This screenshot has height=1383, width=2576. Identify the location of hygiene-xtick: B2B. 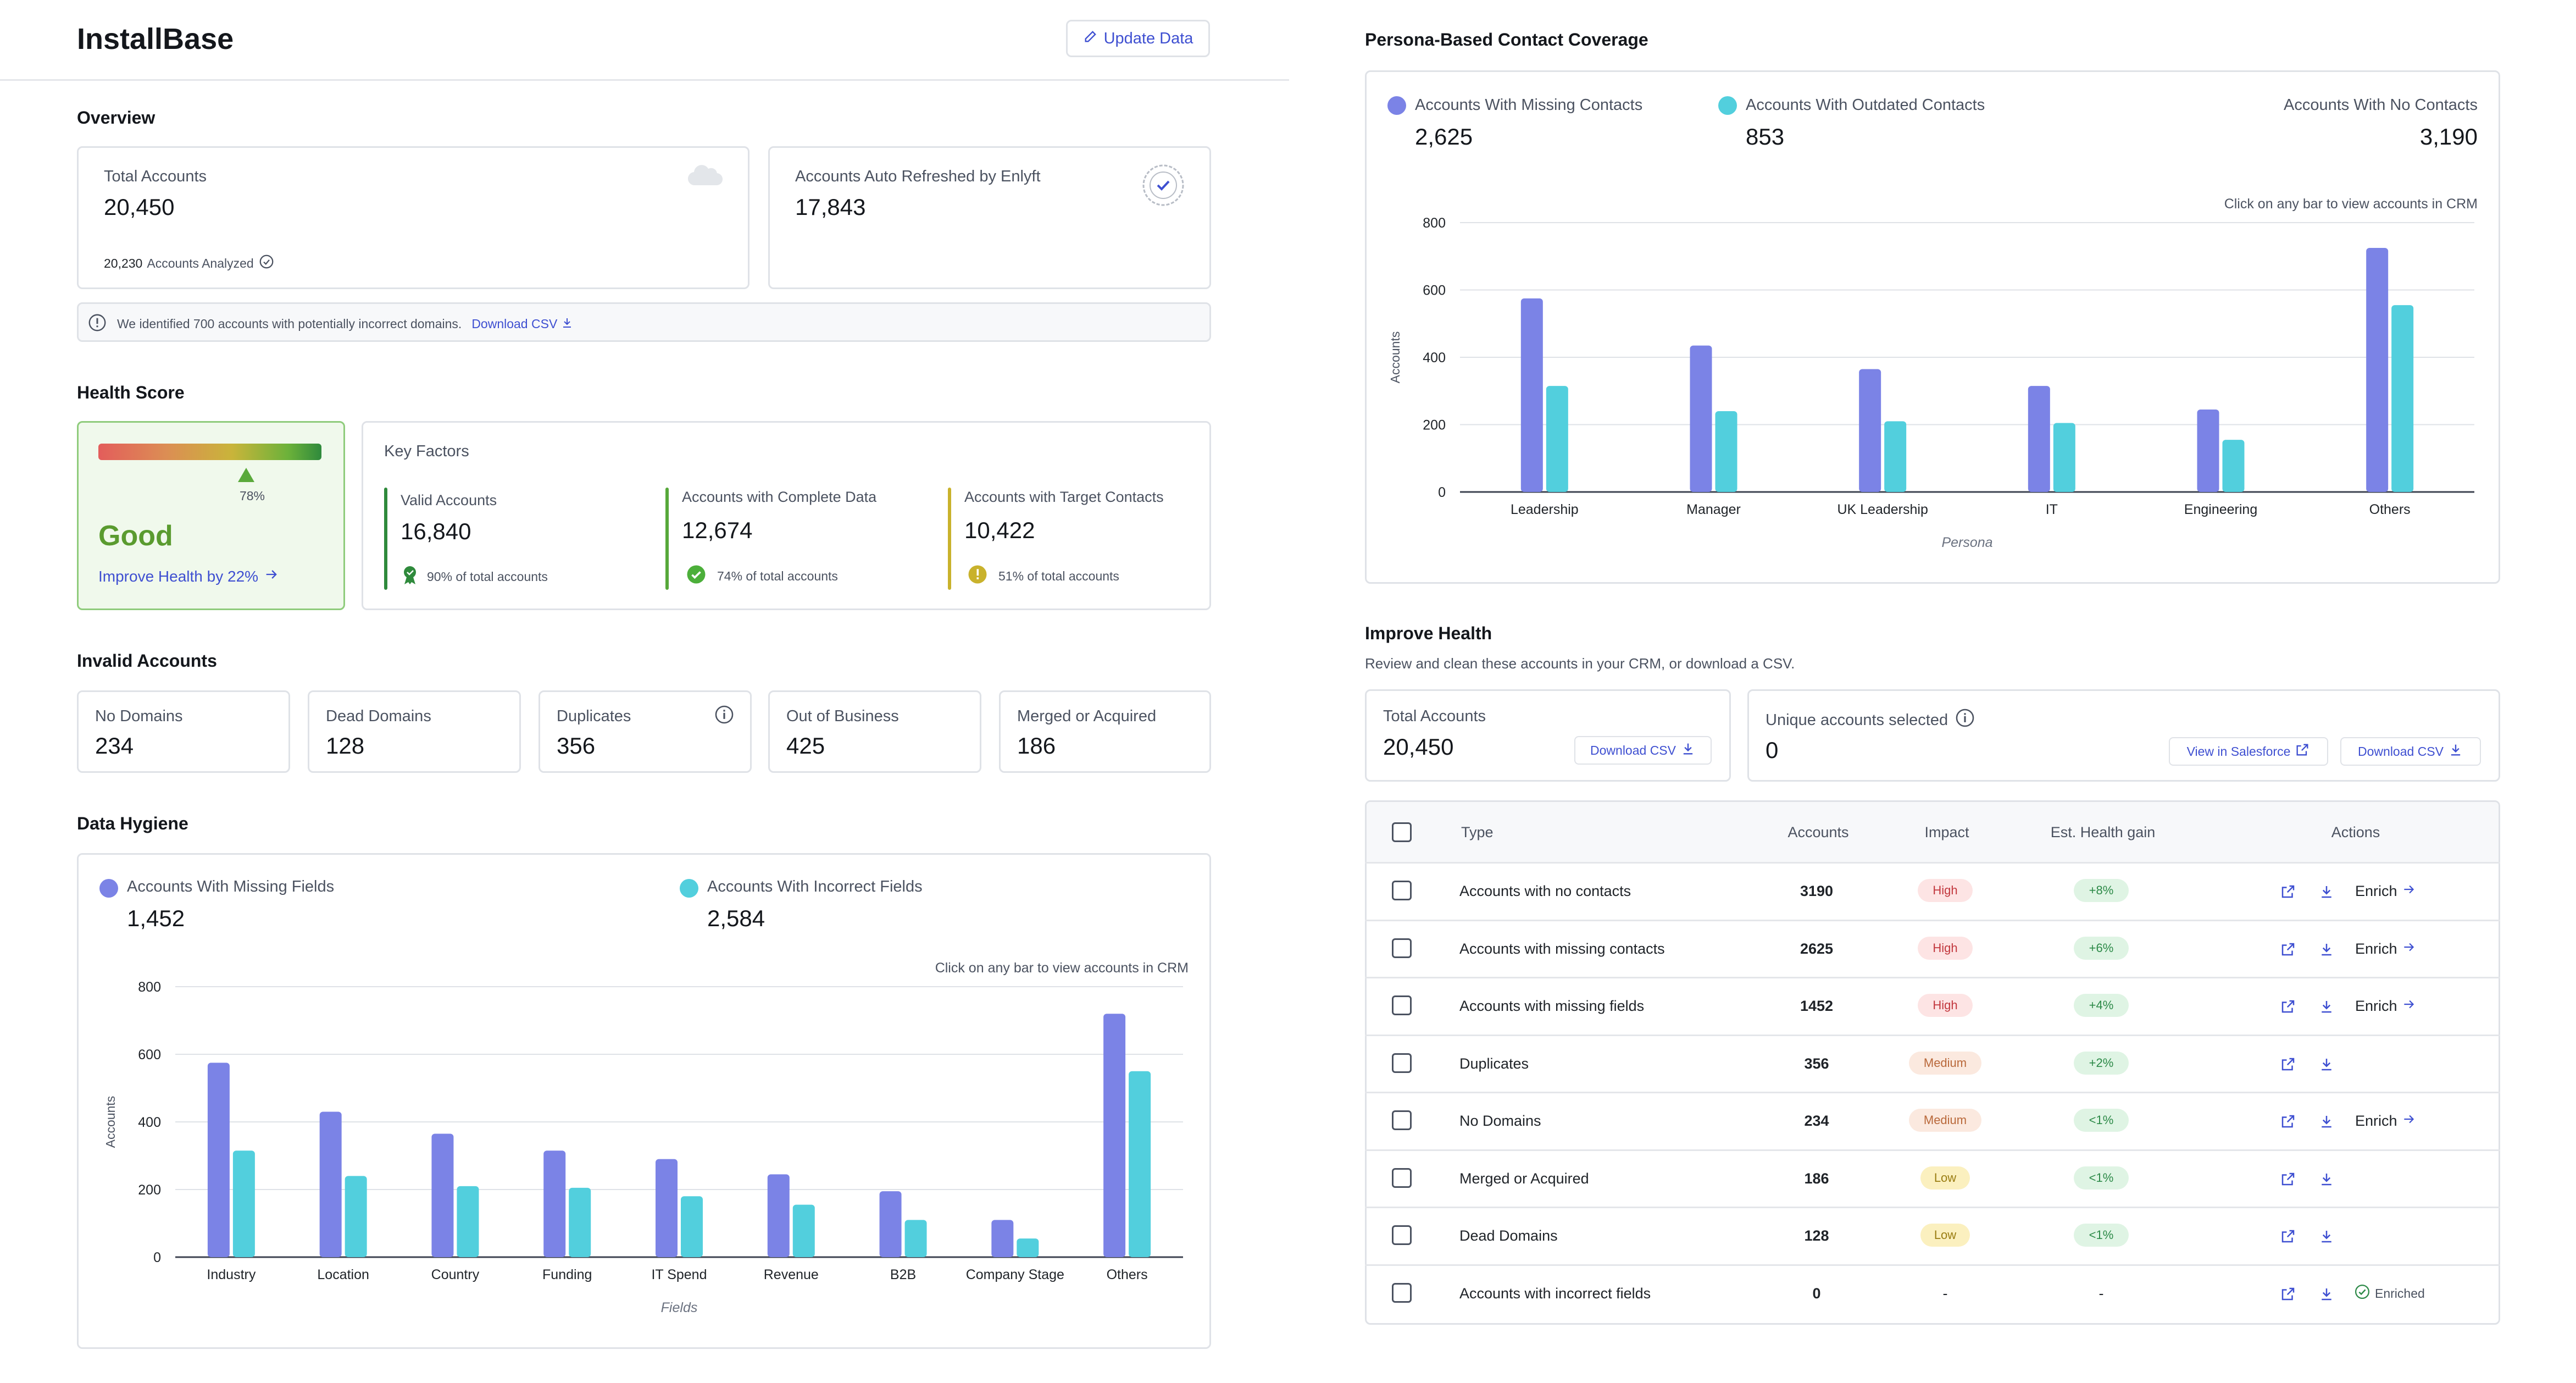
(903, 1274).